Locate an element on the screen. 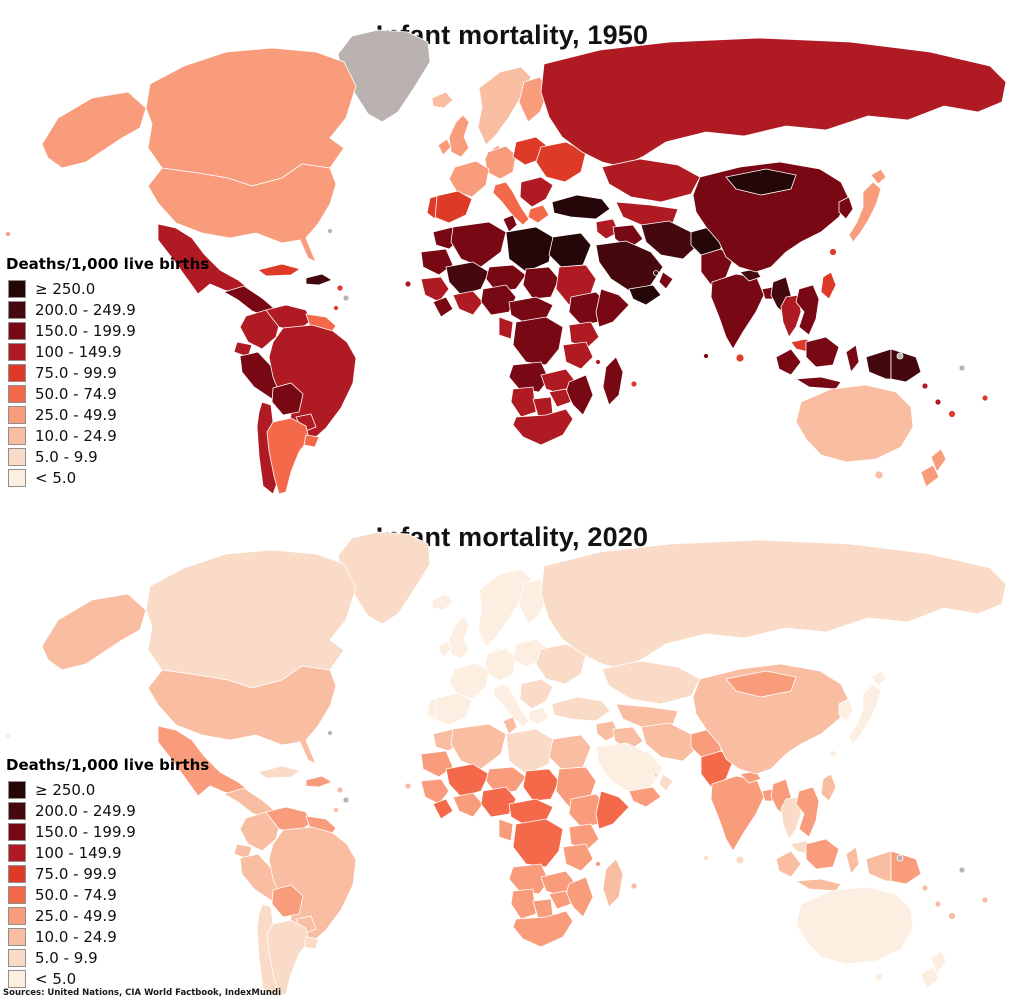  legend-row: 150.0 - 199.9 is located at coordinates (107, 330).